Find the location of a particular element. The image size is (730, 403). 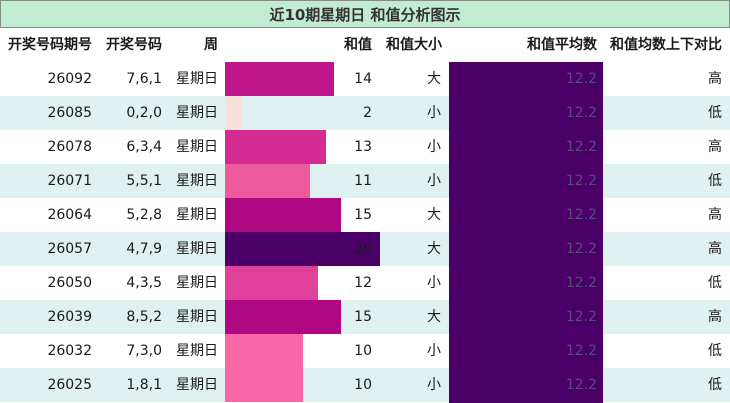

numbers-cell: 4,3,5 is located at coordinates (144, 283).